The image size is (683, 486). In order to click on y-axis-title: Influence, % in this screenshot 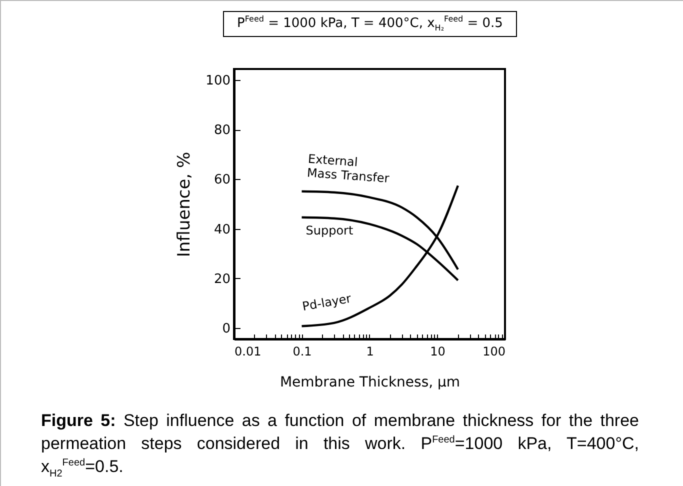, I will do `click(184, 205)`.